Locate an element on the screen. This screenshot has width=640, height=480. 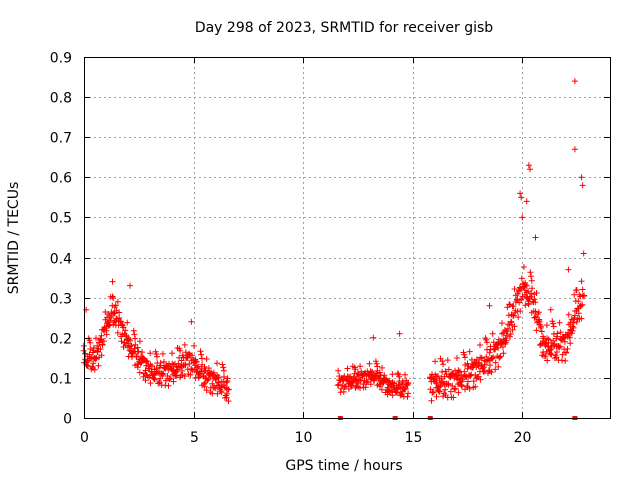
x-axis-title: GPS time / hours is located at coordinates (343, 466).